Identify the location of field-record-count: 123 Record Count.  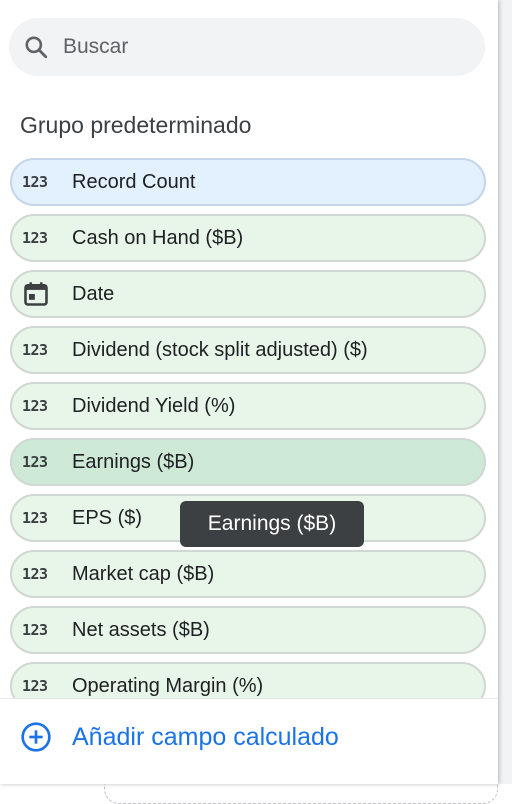
(248, 182).